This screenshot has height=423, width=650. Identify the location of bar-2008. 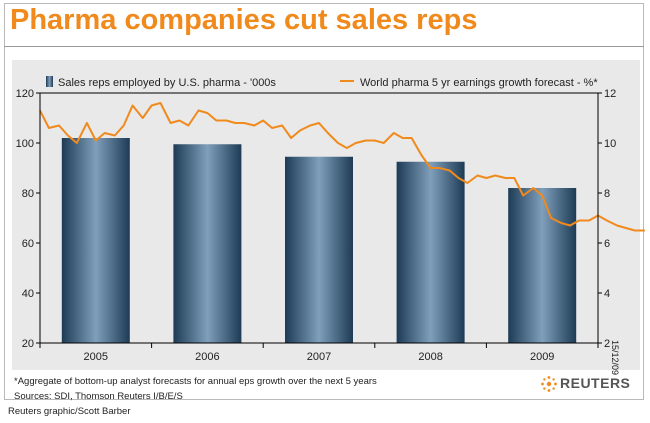
(430, 252).